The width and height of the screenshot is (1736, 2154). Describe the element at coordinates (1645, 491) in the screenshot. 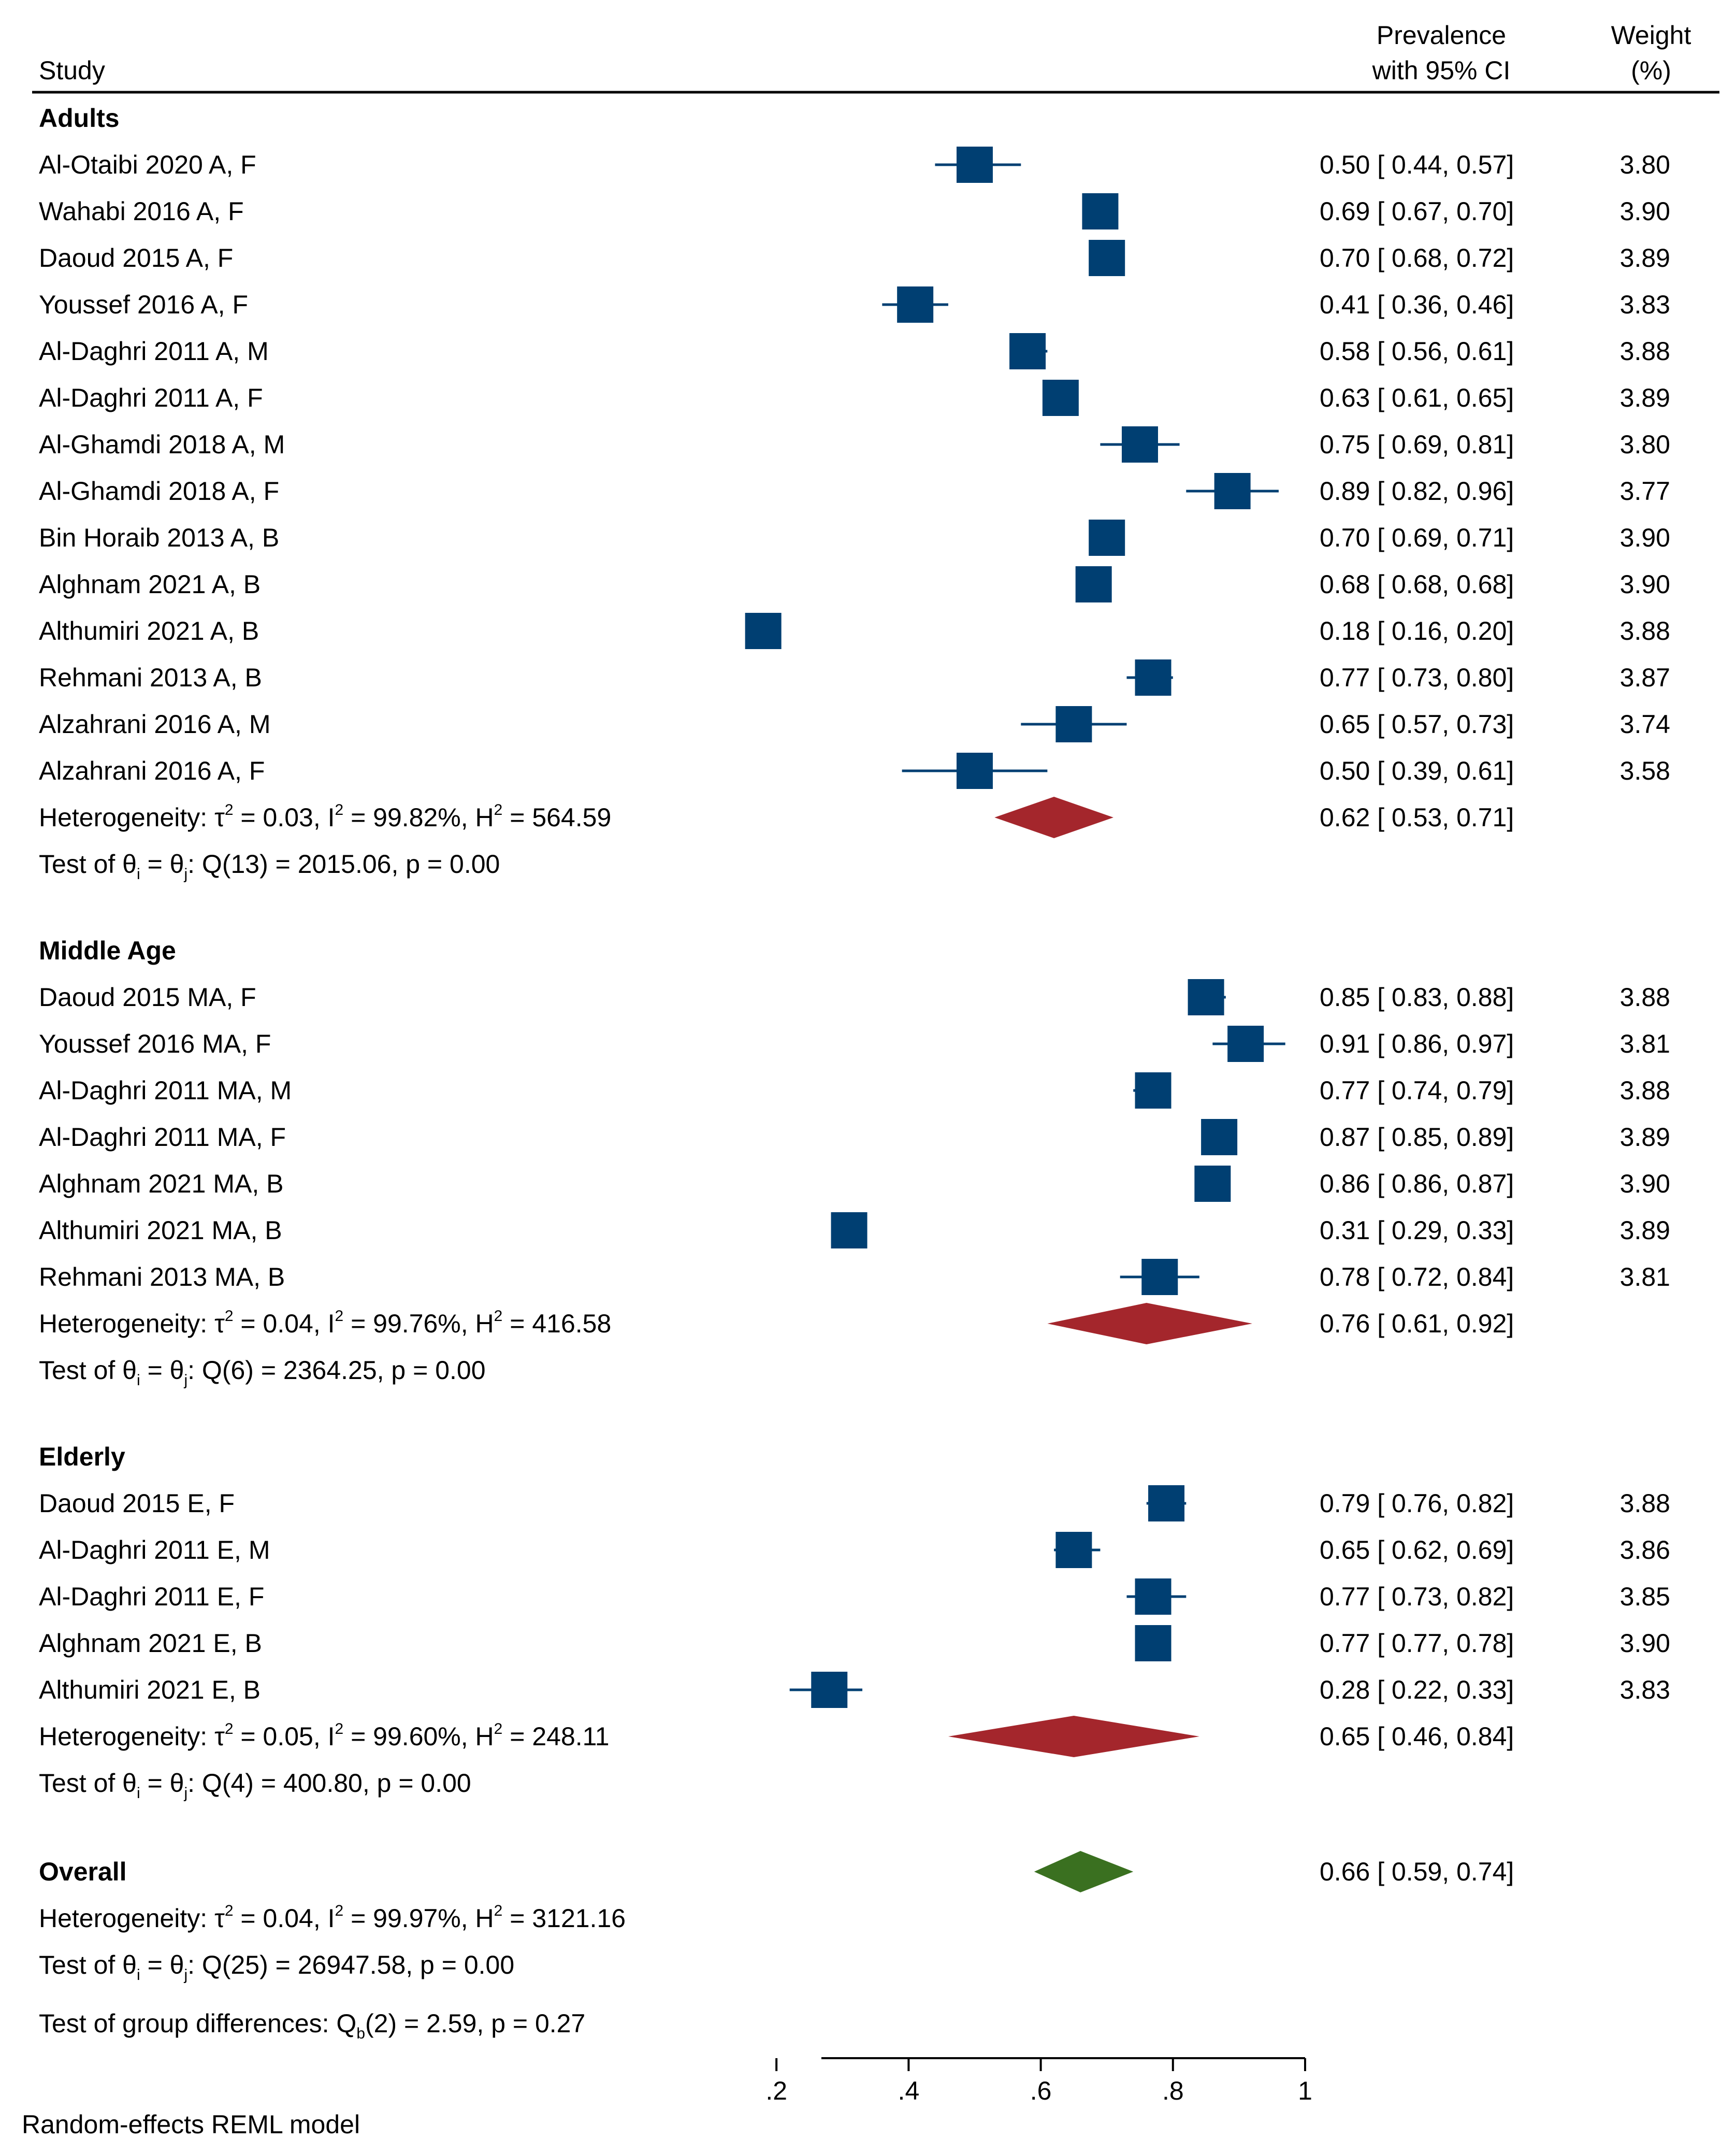

I see `study-weight: 3.77` at that location.